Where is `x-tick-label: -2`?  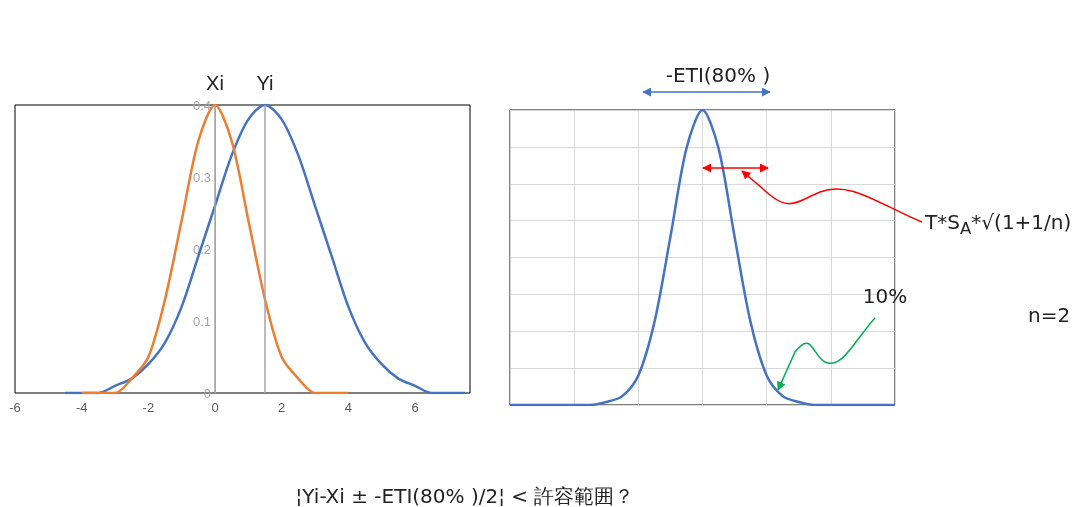 x-tick-label: -2 is located at coordinates (148, 407).